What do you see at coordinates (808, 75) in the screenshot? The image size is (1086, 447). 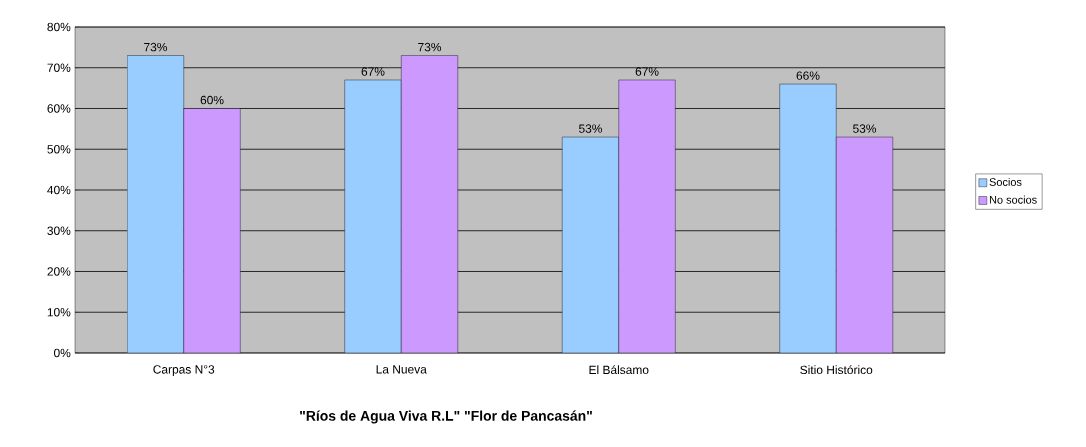 I see `data-label: 66%` at bounding box center [808, 75].